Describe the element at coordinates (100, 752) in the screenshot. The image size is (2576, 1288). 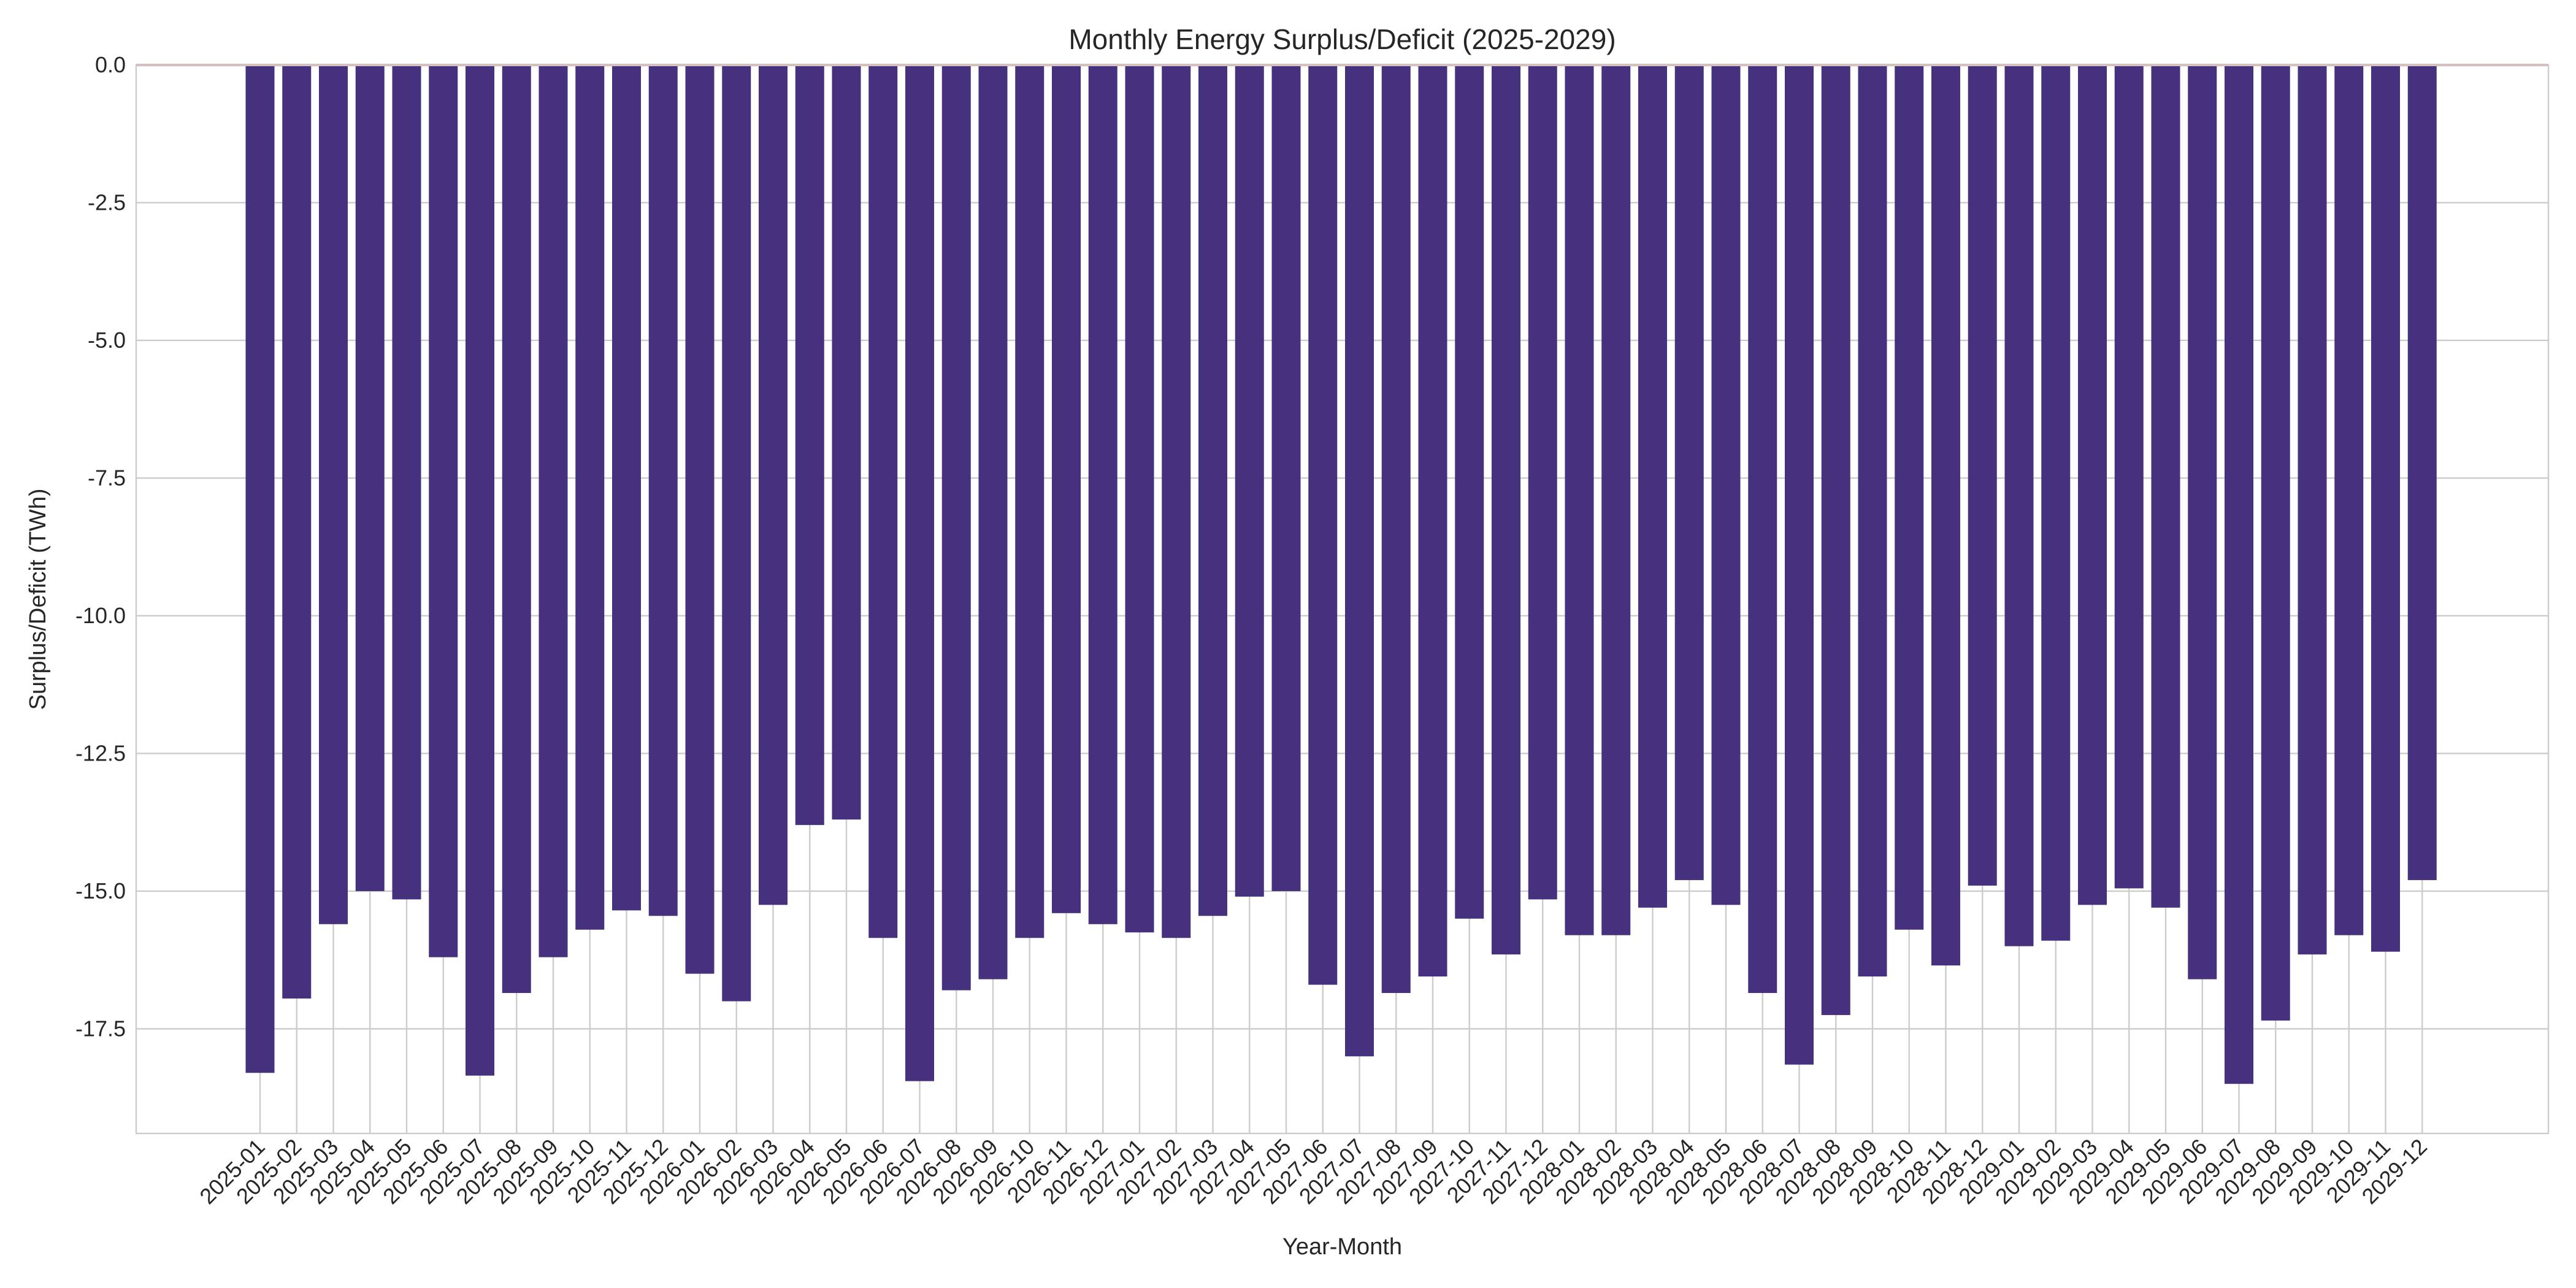
I see `y-tick-label: -12.5` at that location.